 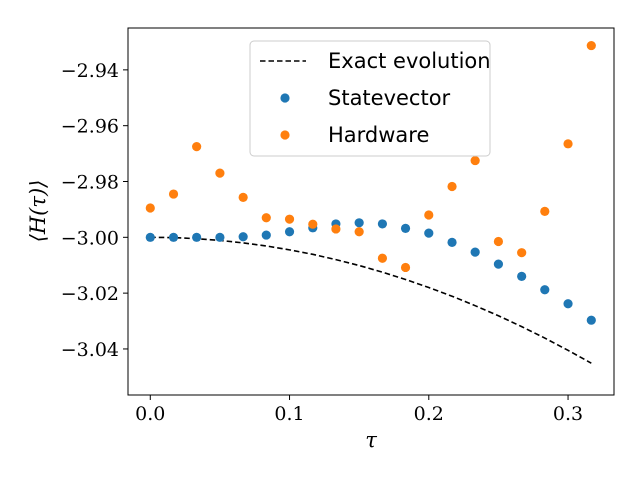 What do you see at coordinates (90, 127) in the screenshot?
I see `y-tick-label: −2.96` at bounding box center [90, 127].